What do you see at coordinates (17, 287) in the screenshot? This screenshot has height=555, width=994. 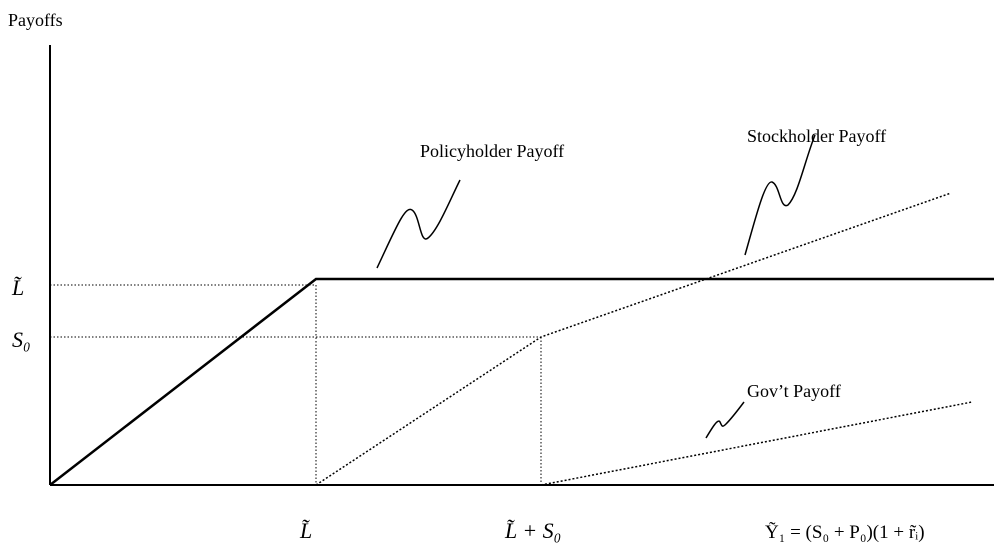 I see `y-label: L̃` at bounding box center [17, 287].